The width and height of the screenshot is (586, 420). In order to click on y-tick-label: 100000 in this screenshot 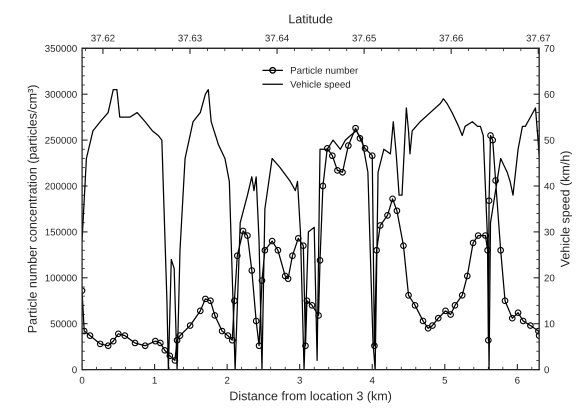, I will do `click(61, 278)`.